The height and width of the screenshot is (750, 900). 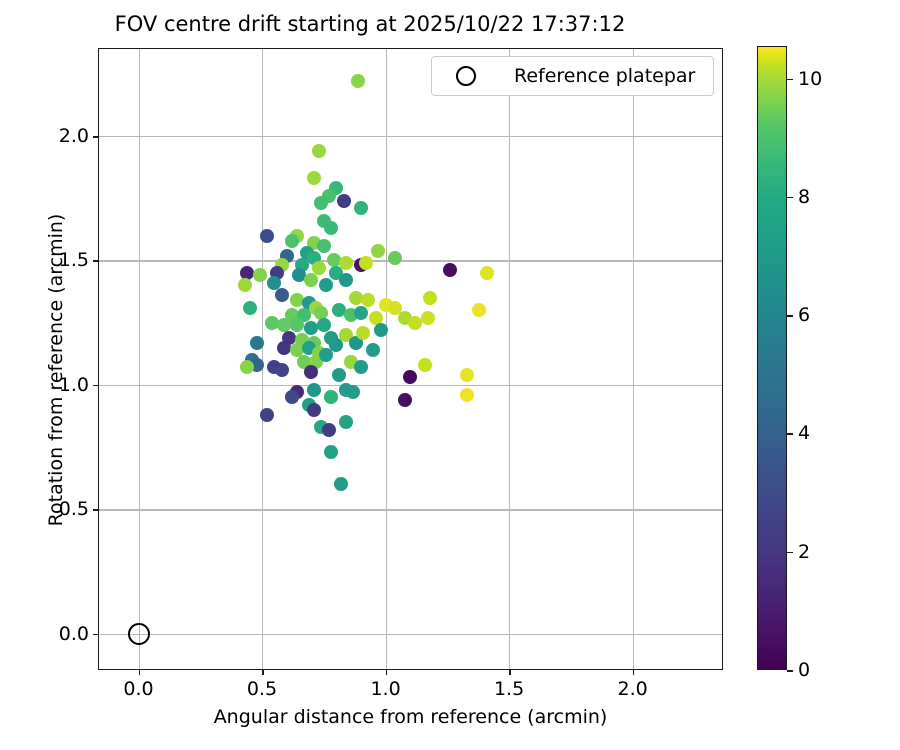 What do you see at coordinates (789, 363) in the screenshot?
I see `colorbar: 0 2 4 6 8 10` at bounding box center [789, 363].